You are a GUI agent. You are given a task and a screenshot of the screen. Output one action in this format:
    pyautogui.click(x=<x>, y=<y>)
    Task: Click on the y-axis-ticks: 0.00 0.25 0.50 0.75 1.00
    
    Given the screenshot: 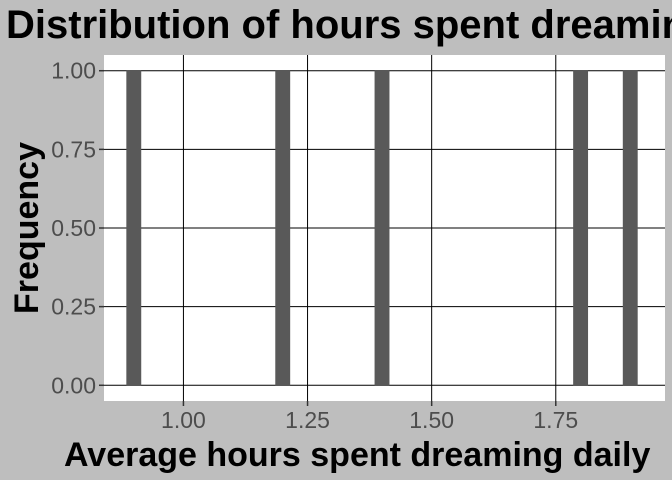 What is the action you would take?
    pyautogui.click(x=77, y=228)
    